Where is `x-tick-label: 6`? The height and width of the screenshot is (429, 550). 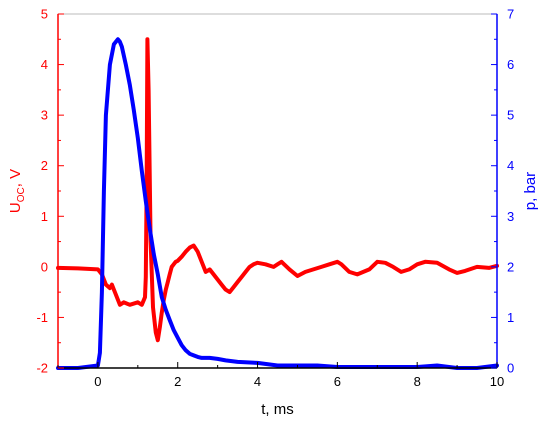
x-tick-label: 6 is located at coordinates (337, 381).